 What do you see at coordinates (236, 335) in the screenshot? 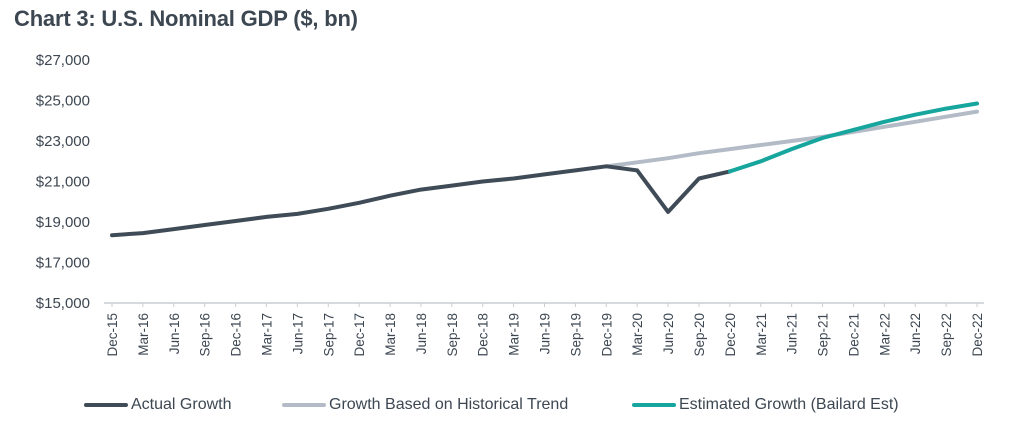
I see `x-tick-label: Dec-16` at bounding box center [236, 335].